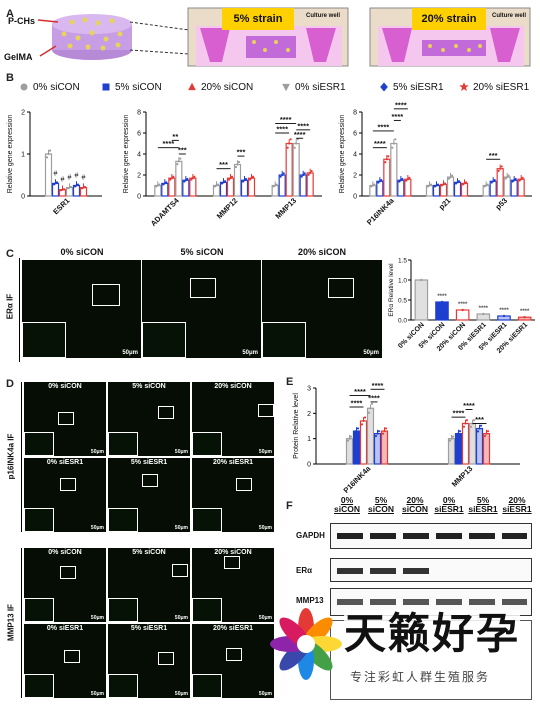 The height and width of the screenshot is (705, 540). I want to click on legend-item: 5% siCON, so click(131, 87).